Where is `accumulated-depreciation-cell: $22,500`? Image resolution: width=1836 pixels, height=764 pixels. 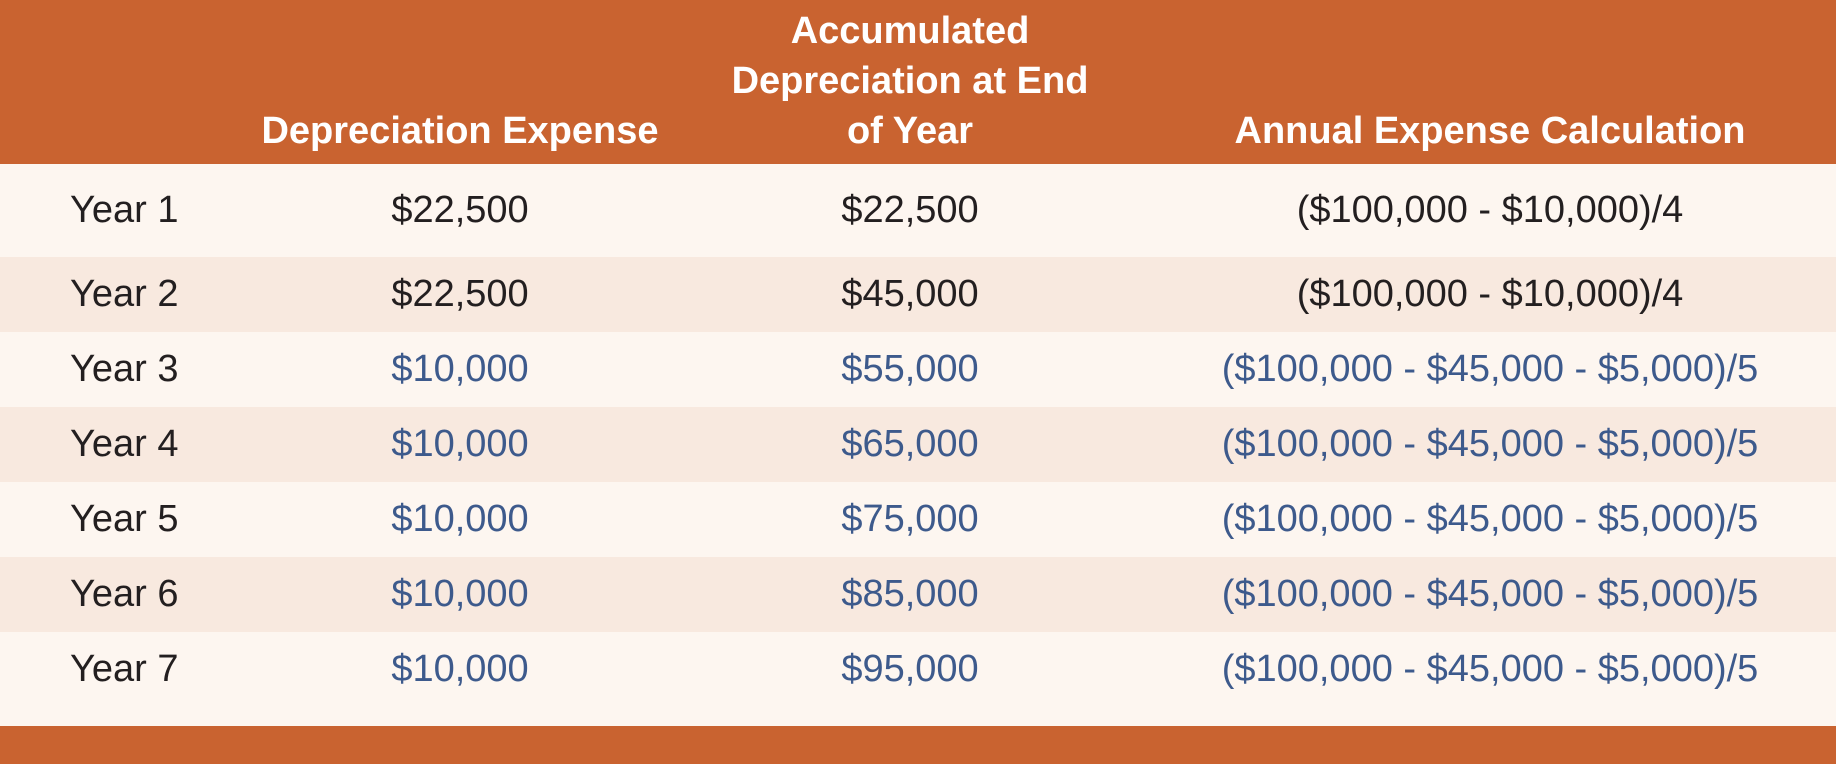 accumulated-depreciation-cell: $22,500 is located at coordinates (910, 210).